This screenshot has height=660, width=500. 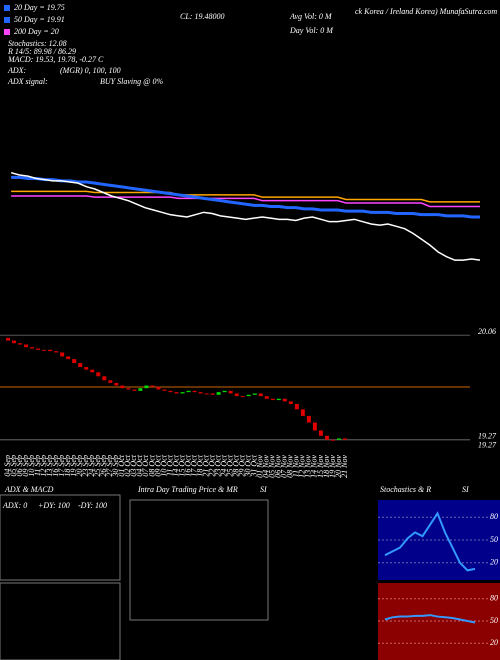 I want to click on x-tick-label: 15 Nov, so click(x=320, y=466).